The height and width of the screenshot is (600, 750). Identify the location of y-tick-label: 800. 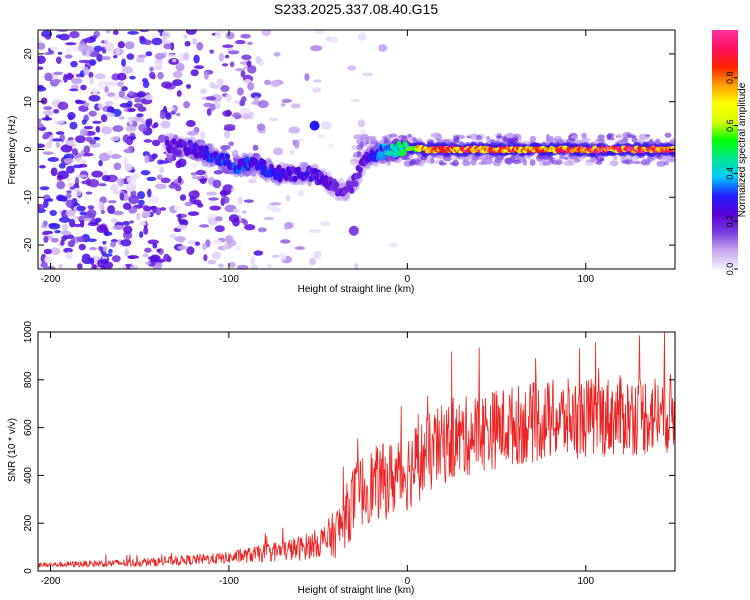
(28, 379).